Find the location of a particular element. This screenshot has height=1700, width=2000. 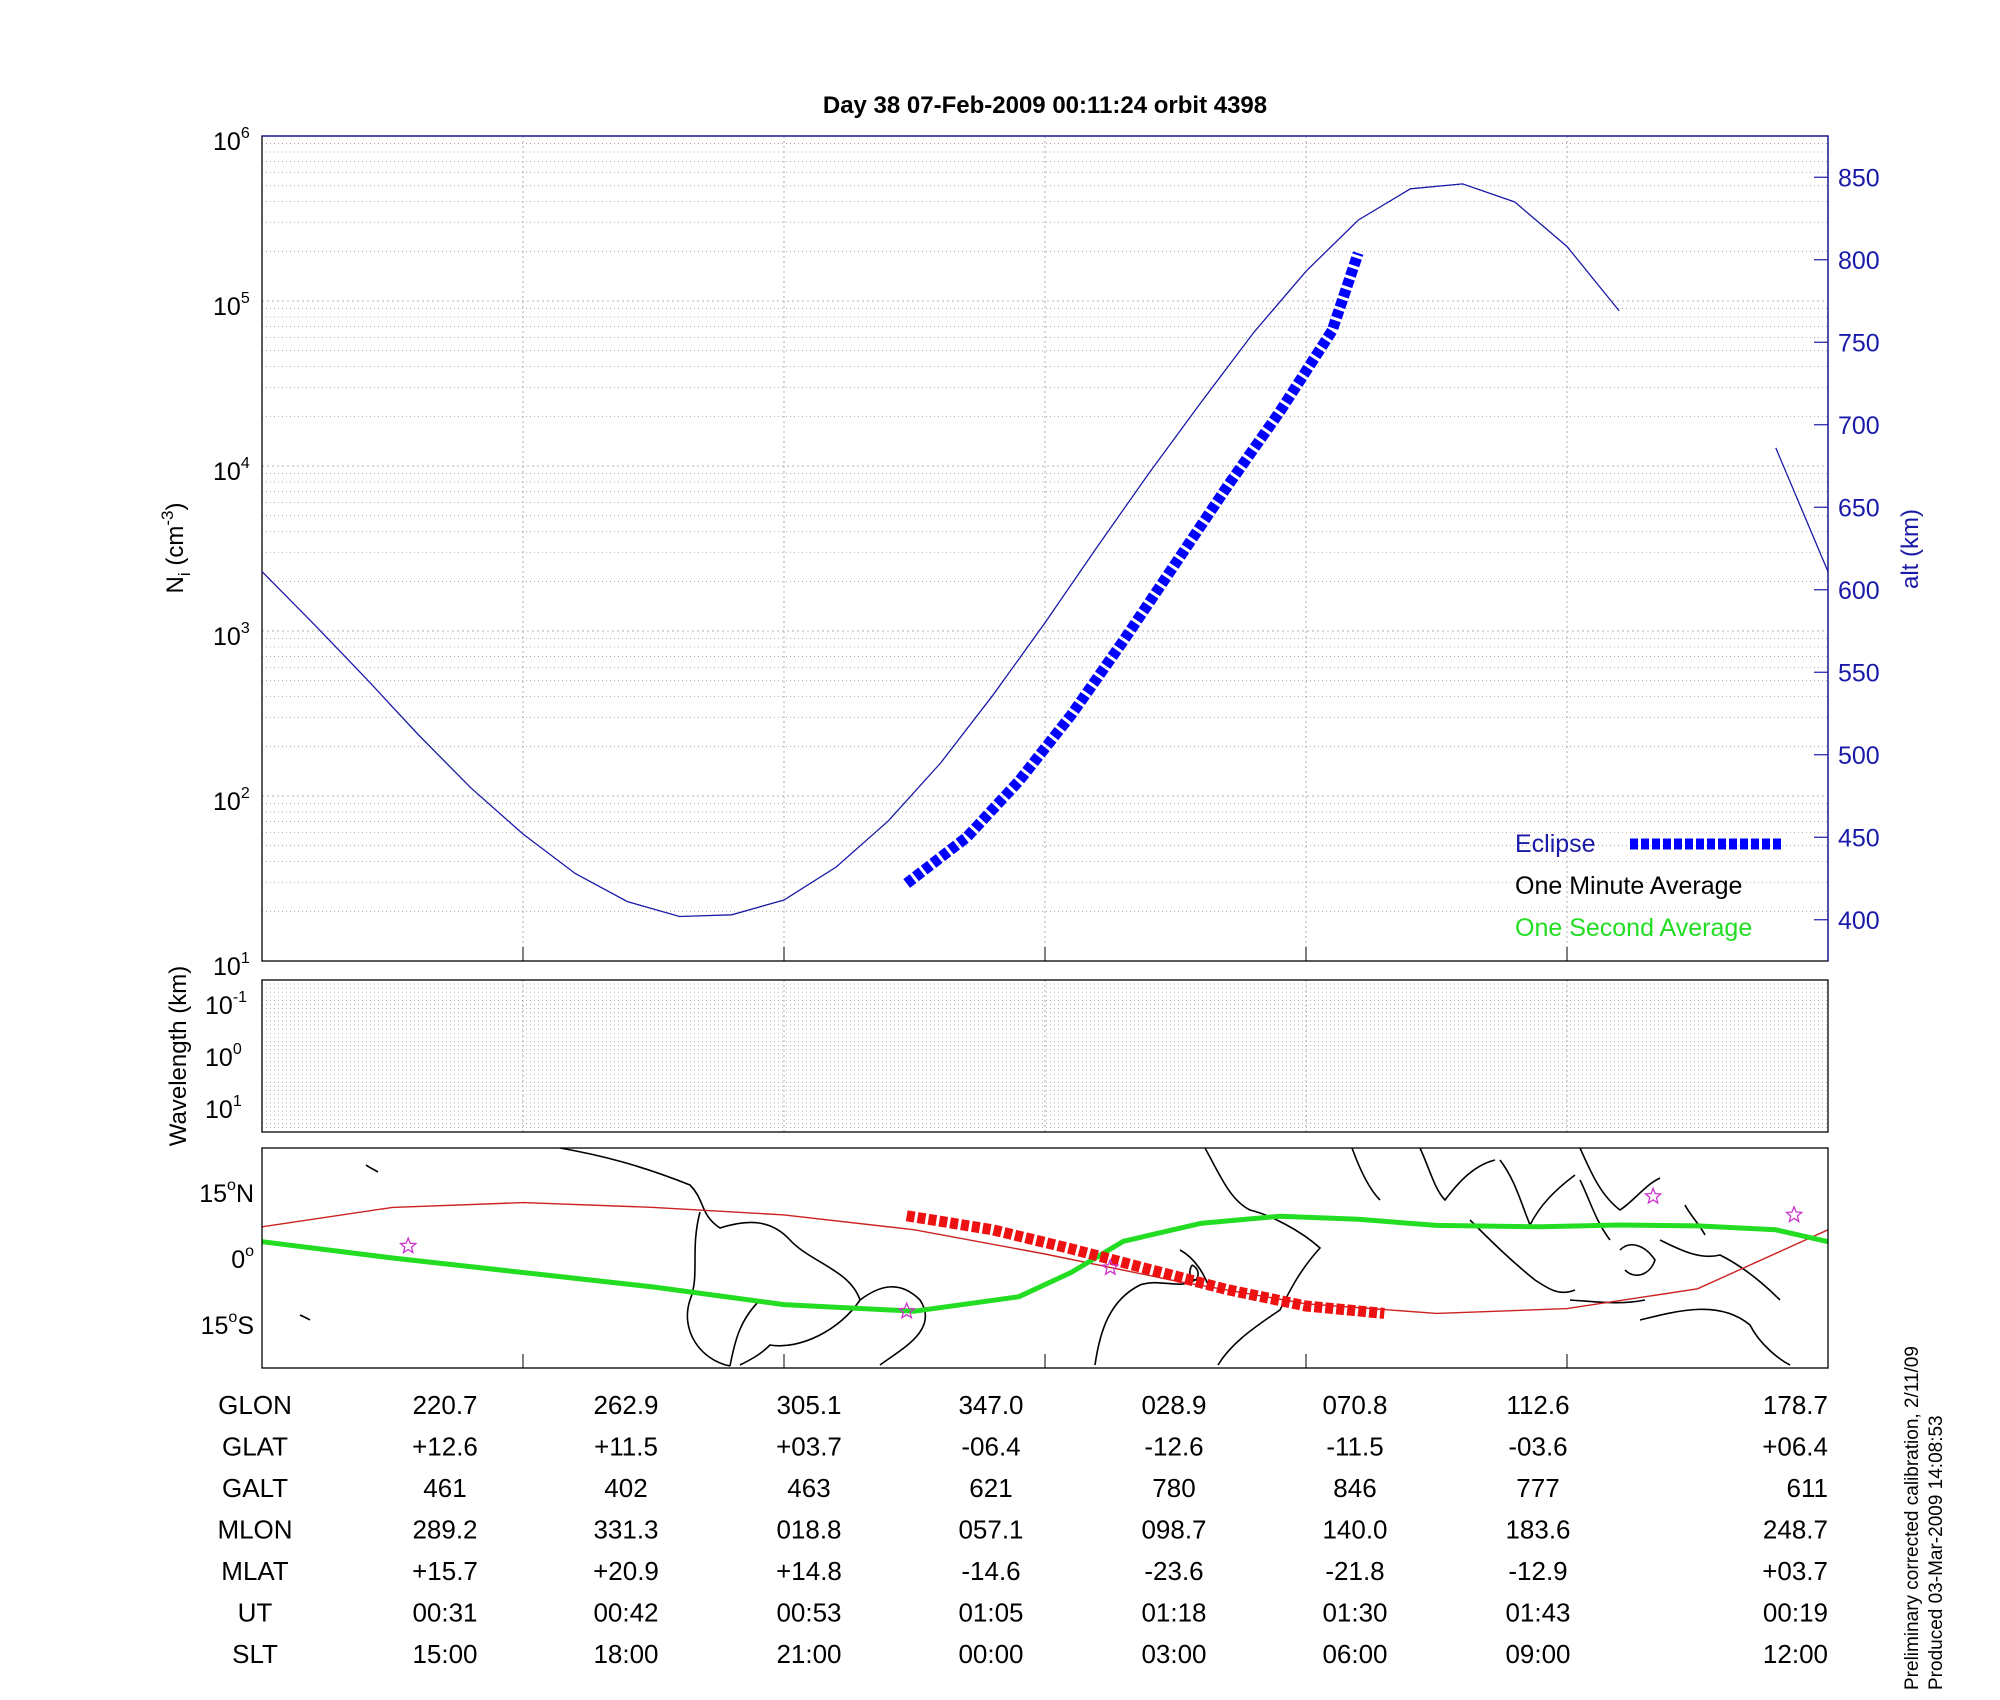

table-cell: 461 is located at coordinates (444, 1488).